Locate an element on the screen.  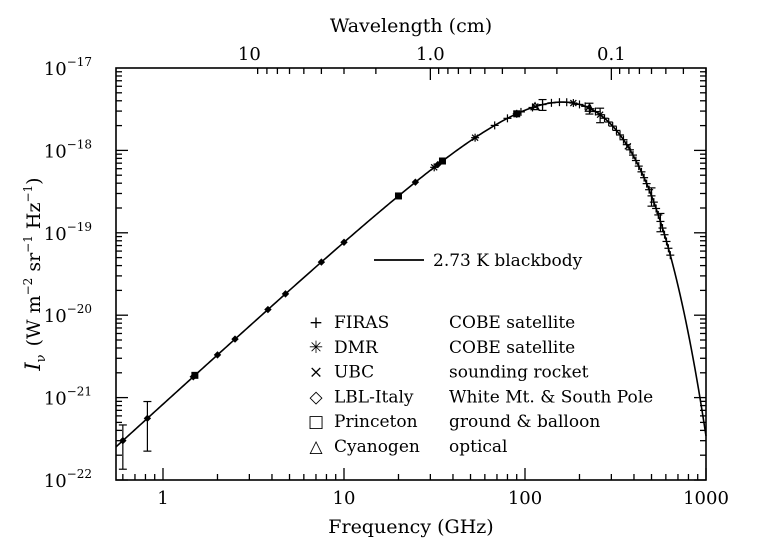
legend-entry: × UBC sounding rocket is located at coordinates (449, 373).